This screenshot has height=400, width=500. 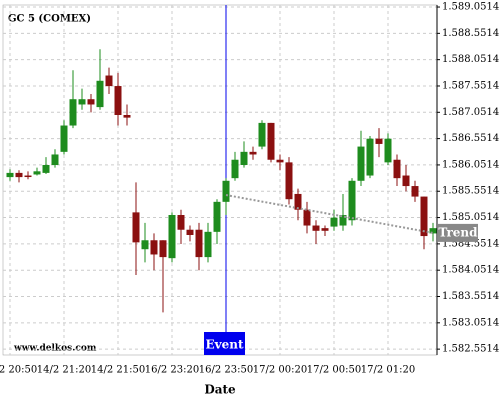 What do you see at coordinates (49, 19) in the screenshot?
I see `chart-title: GC 5 (COMEX)` at bounding box center [49, 19].